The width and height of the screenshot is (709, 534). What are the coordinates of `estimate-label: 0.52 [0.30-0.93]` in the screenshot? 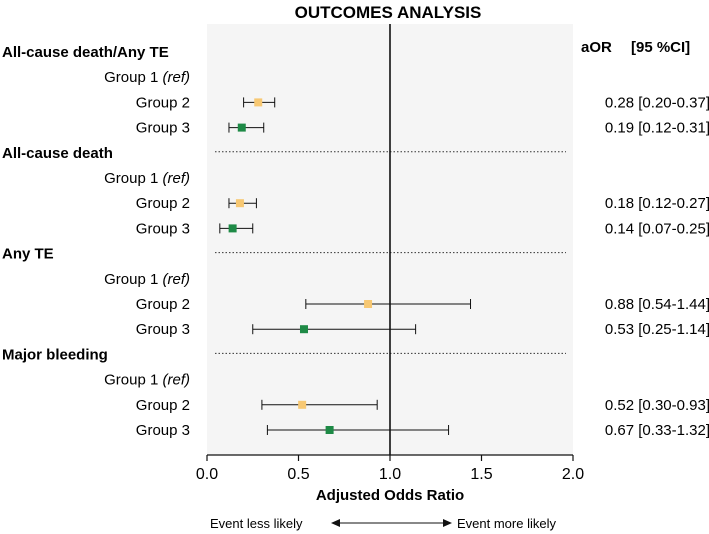 It's located at (657, 405).